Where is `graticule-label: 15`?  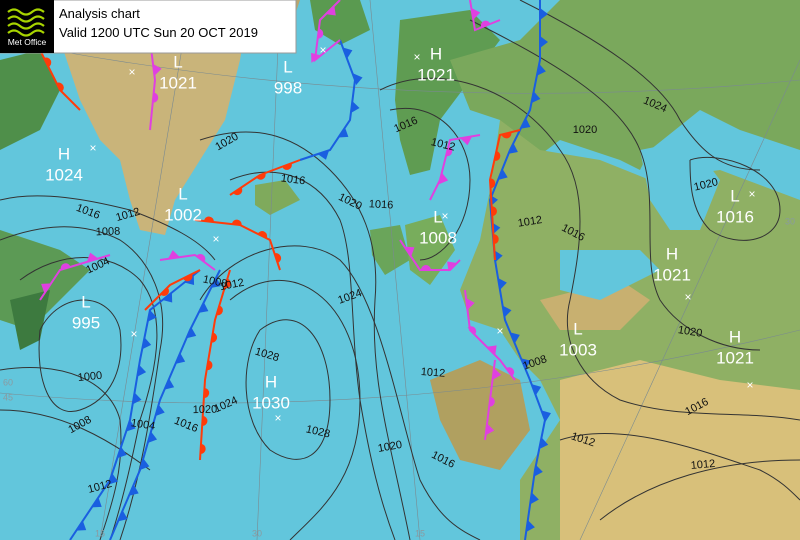 graticule-label: 15 is located at coordinates (100, 533).